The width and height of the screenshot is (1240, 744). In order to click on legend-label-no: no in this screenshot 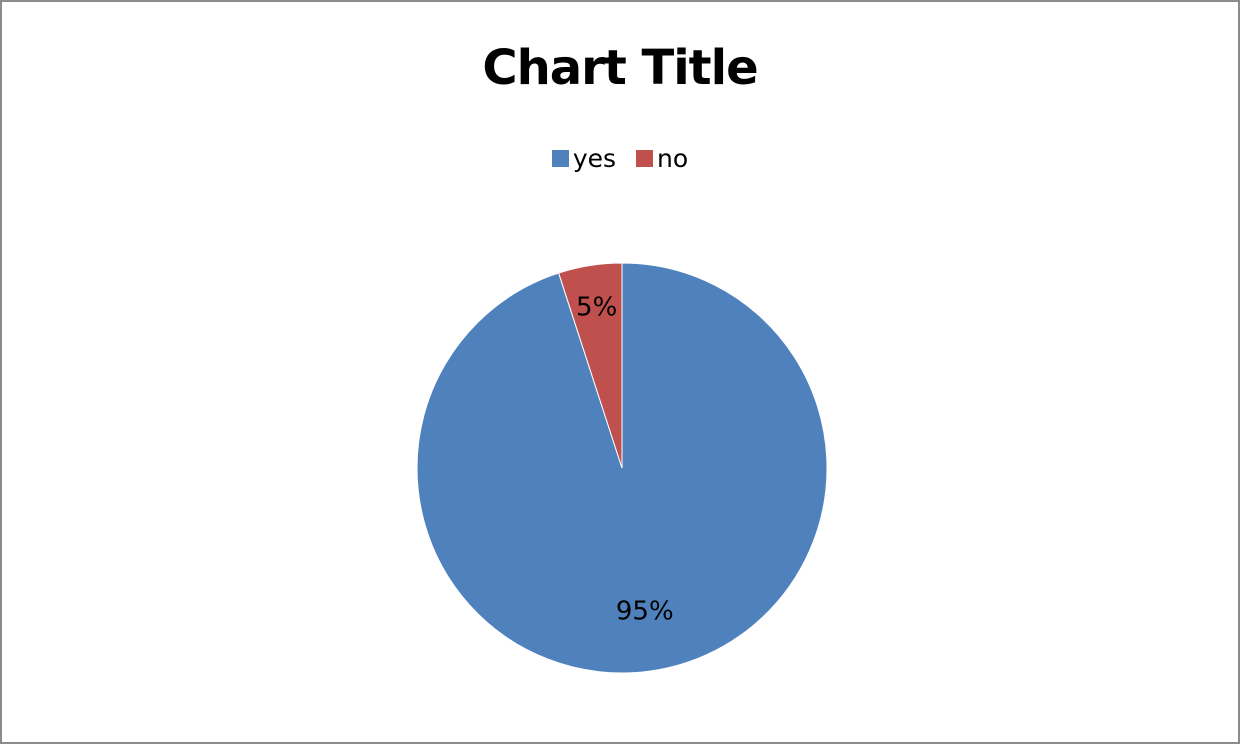, I will do `click(673, 158)`.